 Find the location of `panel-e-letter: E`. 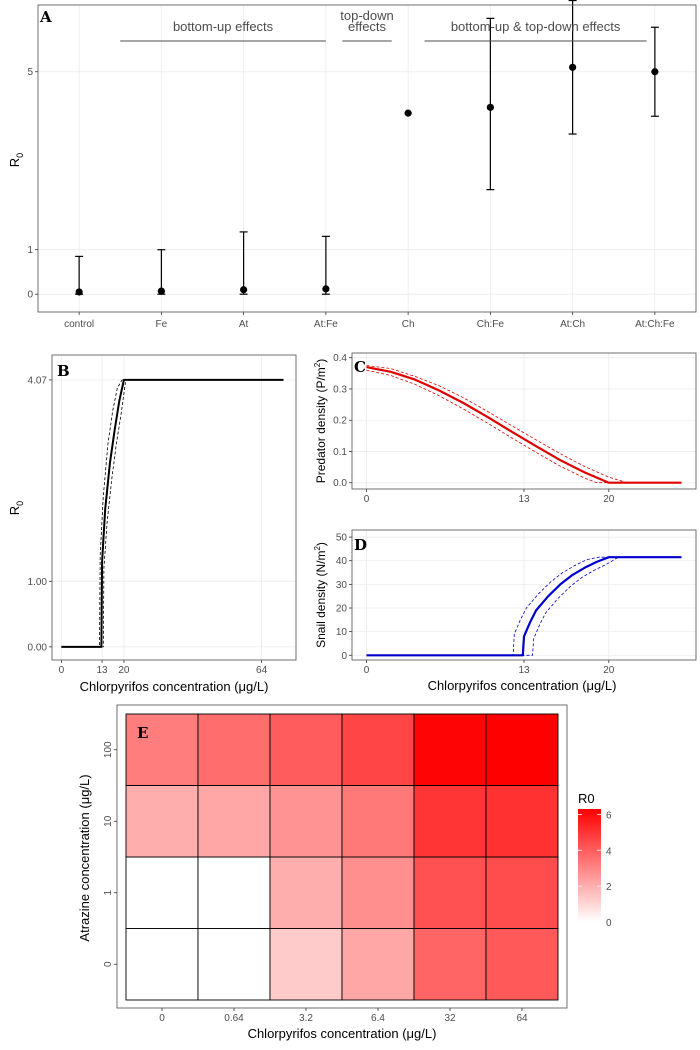

panel-e-letter: E is located at coordinates (142, 733).